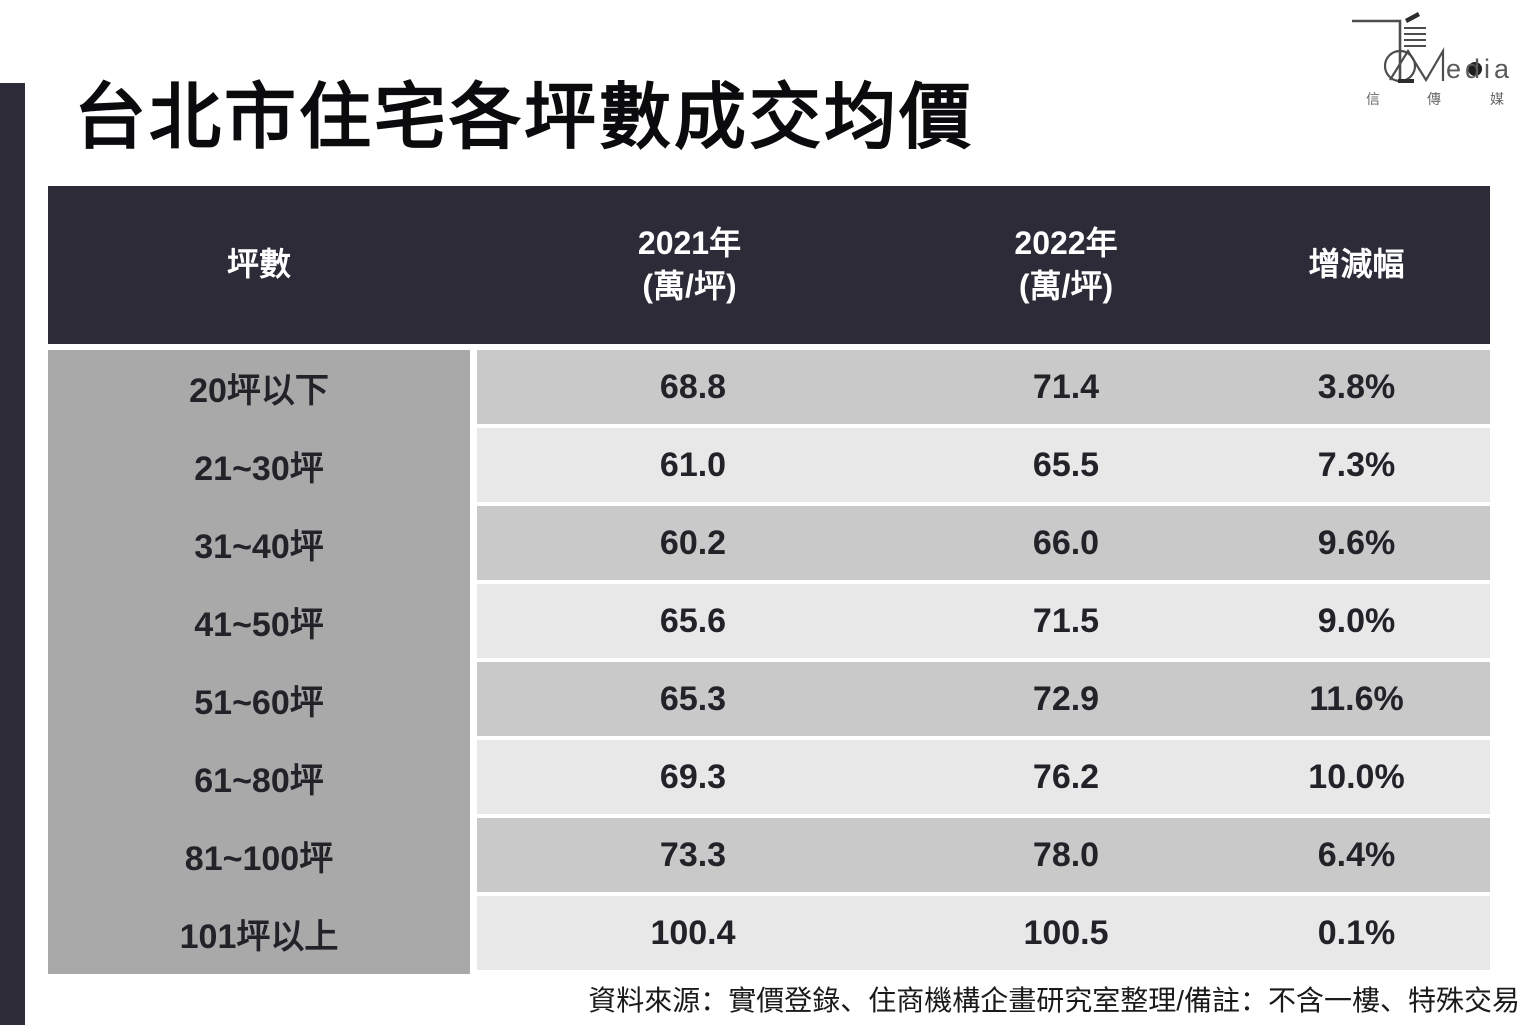 The height and width of the screenshot is (1025, 1536). I want to click on value-2022: 78.0, so click(1066, 854).